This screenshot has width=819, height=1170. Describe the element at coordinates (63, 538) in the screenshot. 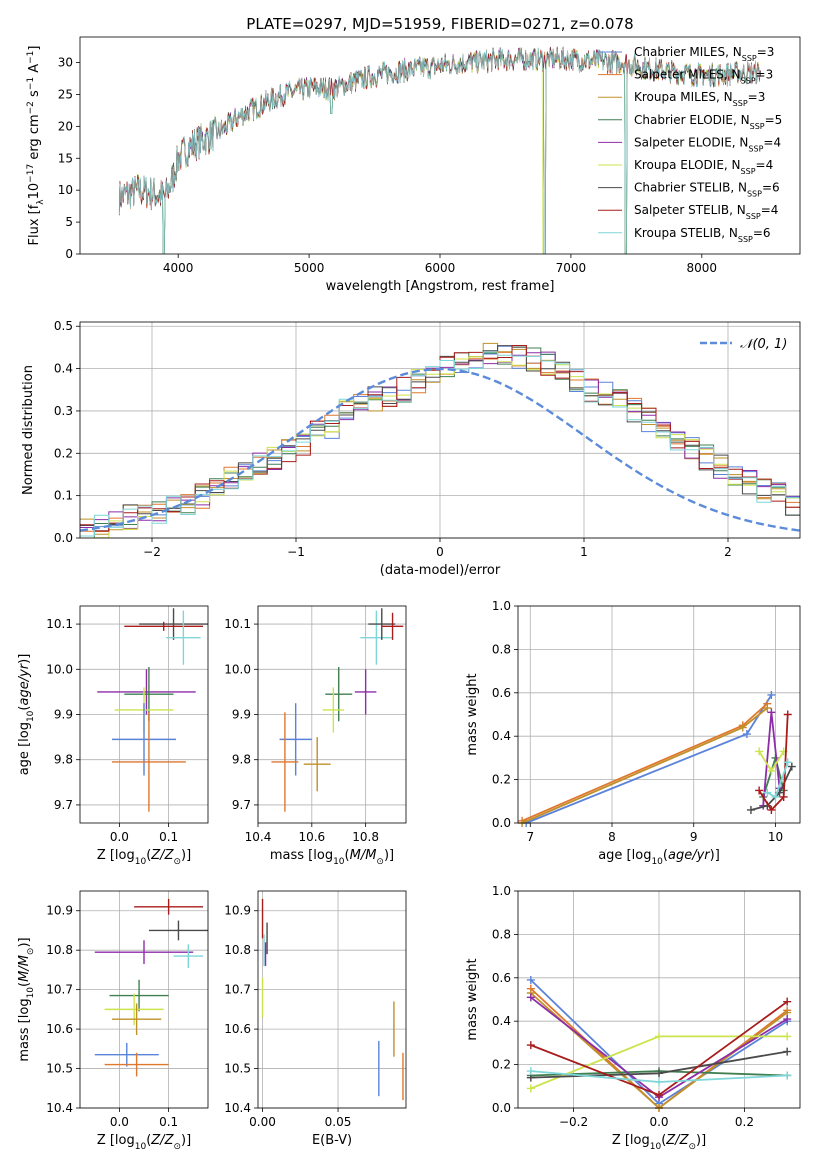

I see `y-tick-label: 0.0` at that location.